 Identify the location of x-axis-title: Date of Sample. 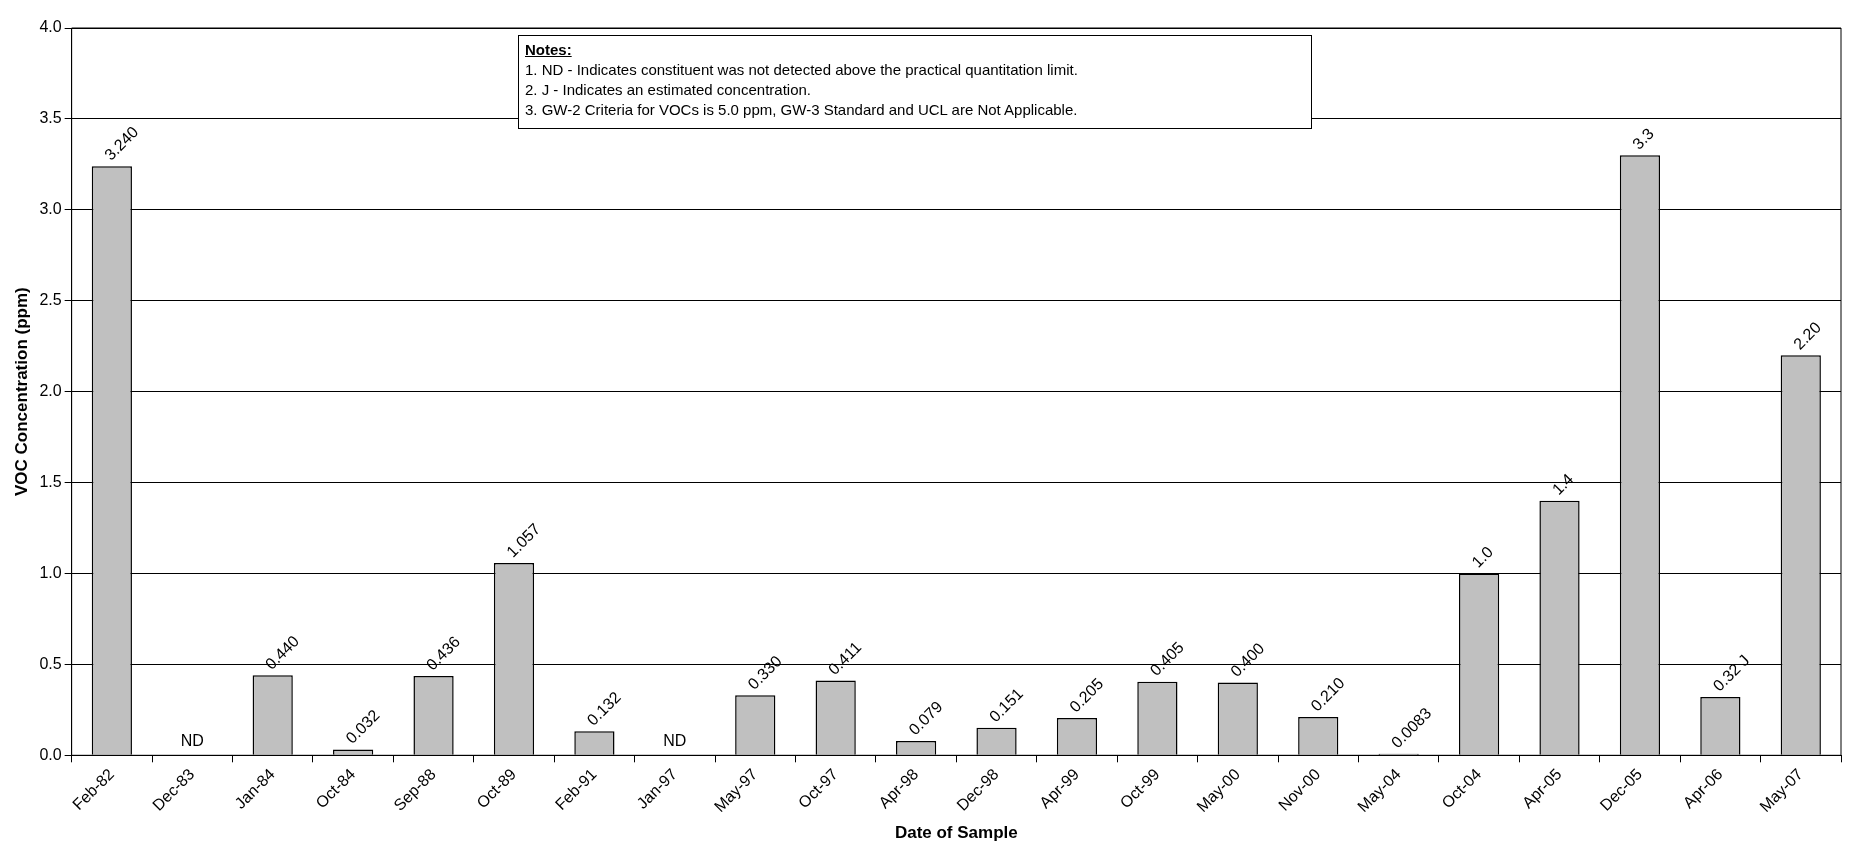
(956, 833).